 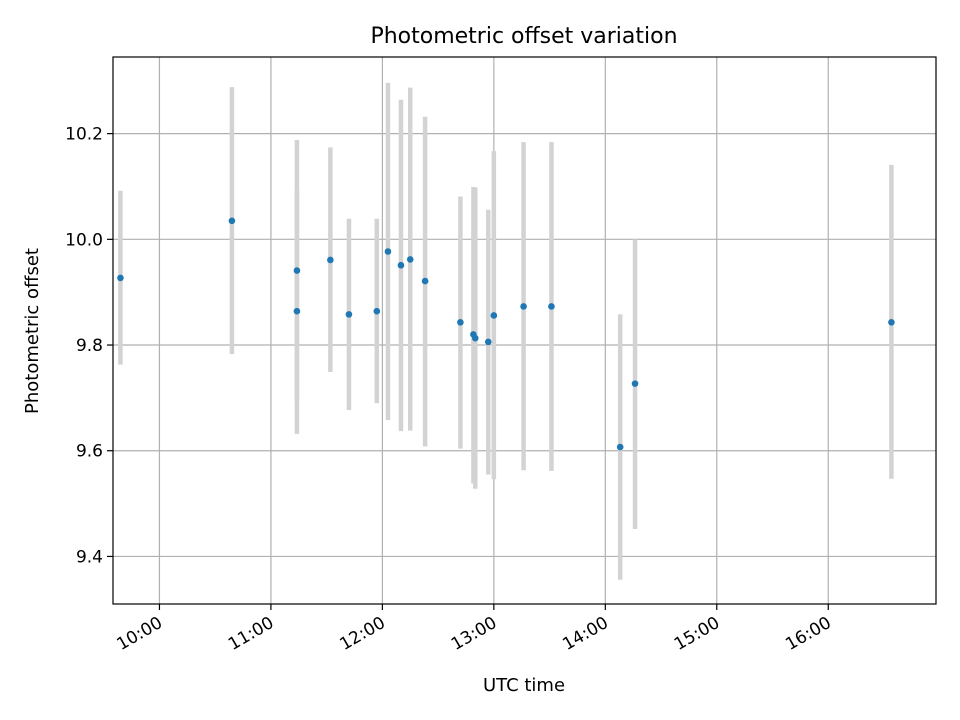 I want to click on y-axis-ticks: 9.4 9.6 9.8 10.0 10.2, so click(x=89, y=346).